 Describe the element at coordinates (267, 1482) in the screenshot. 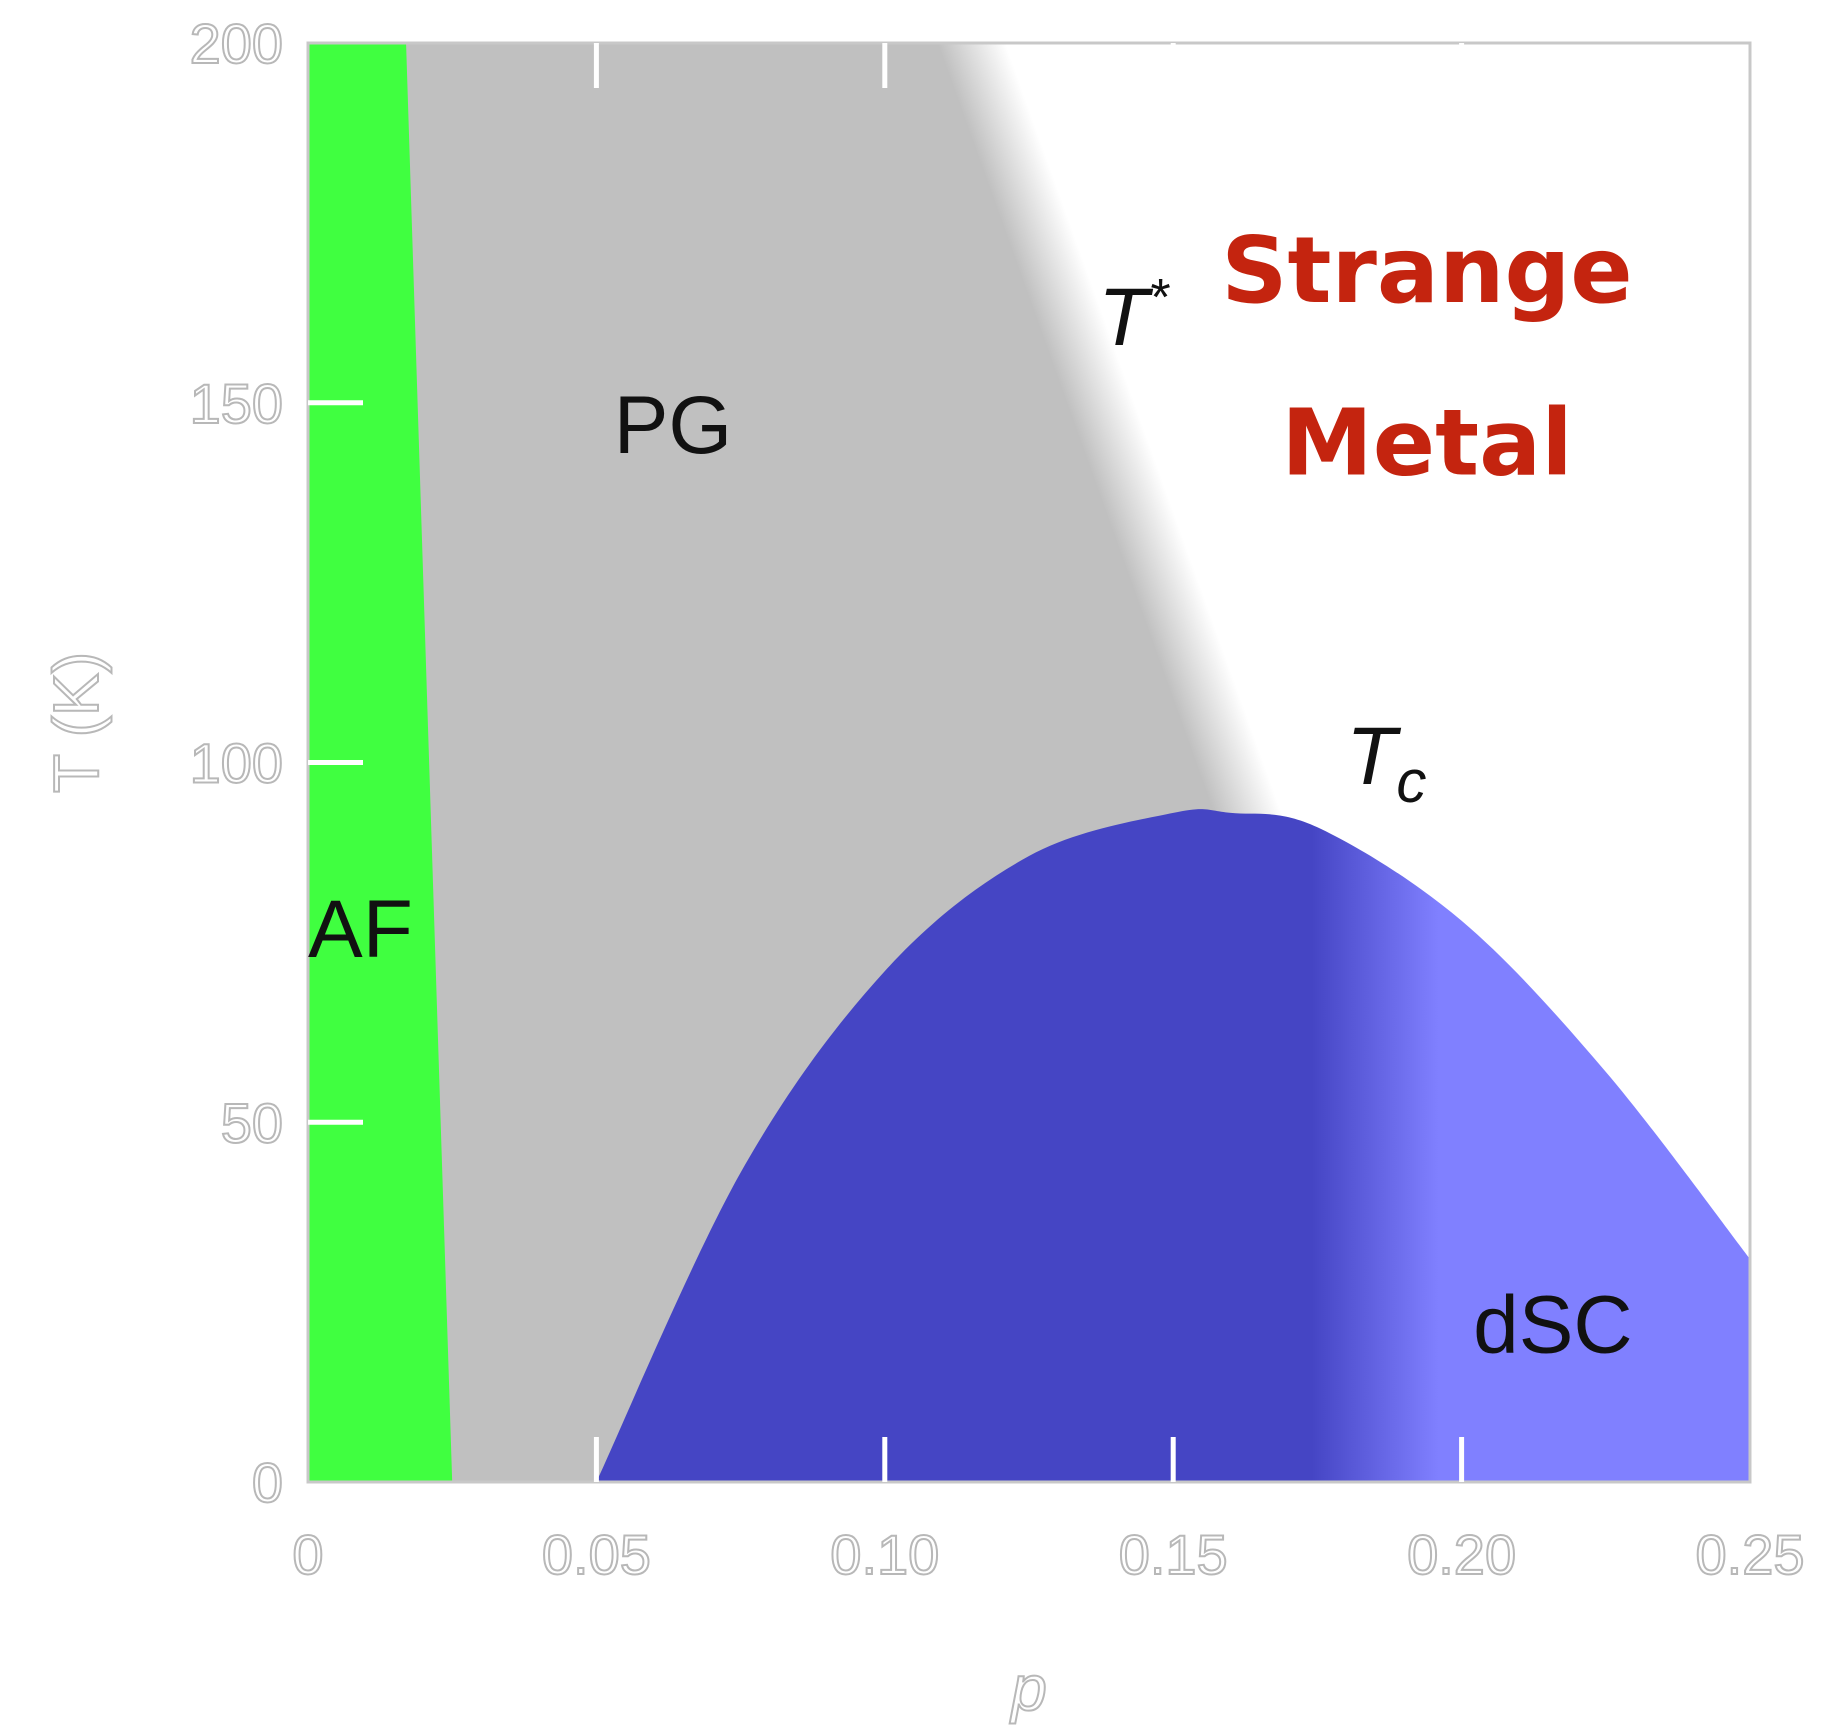

I see `y-tick-label: 0` at that location.